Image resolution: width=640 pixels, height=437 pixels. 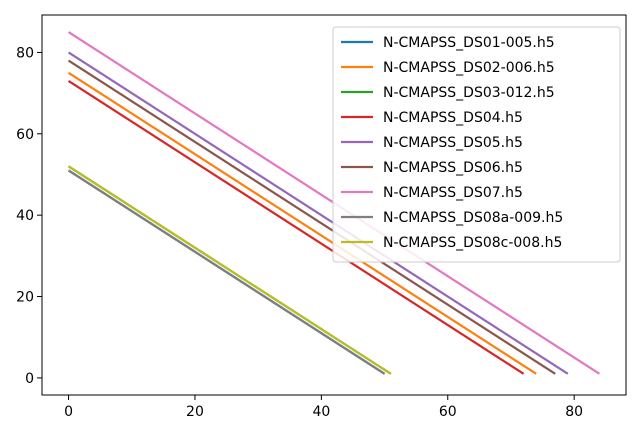 I want to click on x-tick-label: 20, so click(x=195, y=412).